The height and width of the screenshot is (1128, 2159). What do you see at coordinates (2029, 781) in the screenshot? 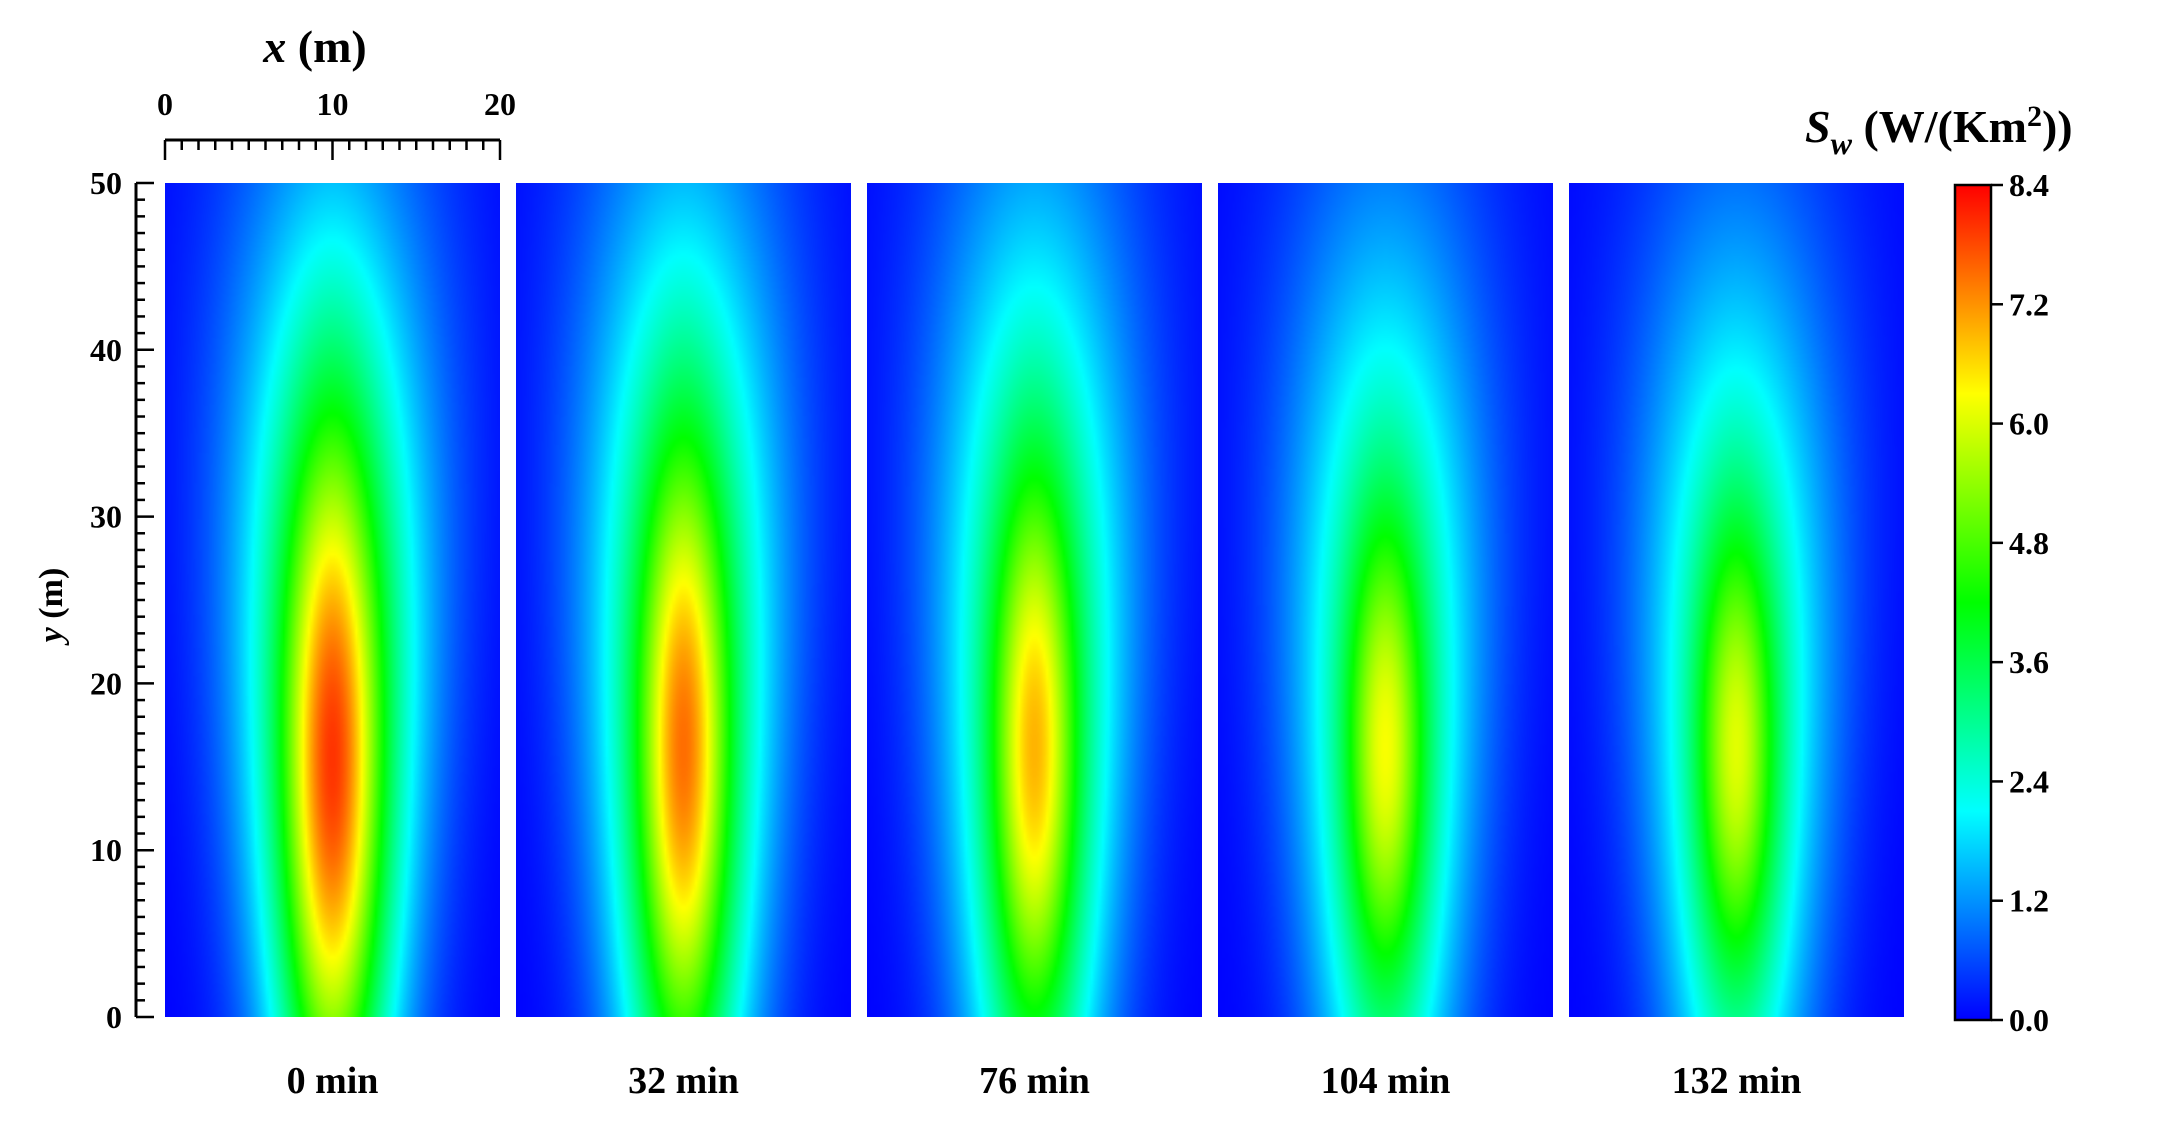
I see `colorbar-tick-label: 2.4` at bounding box center [2029, 781].